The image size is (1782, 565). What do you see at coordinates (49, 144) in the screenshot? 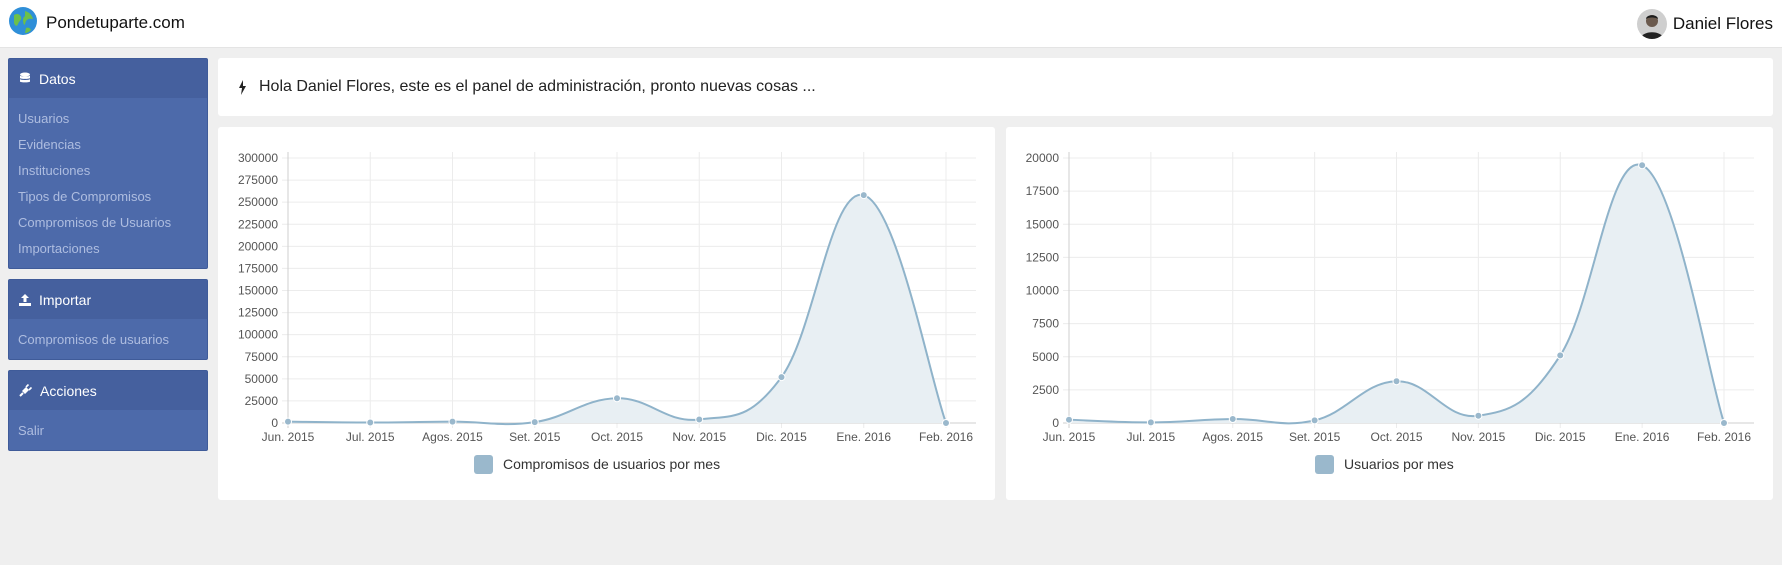
I see `sidebar-item-evidencias: Evidencias` at bounding box center [49, 144].